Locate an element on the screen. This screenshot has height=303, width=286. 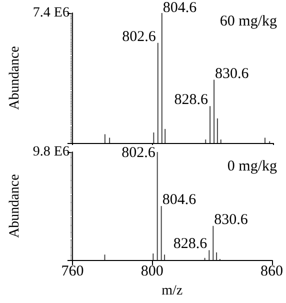
annotation: 60 mg/kg is located at coordinates (249, 22).